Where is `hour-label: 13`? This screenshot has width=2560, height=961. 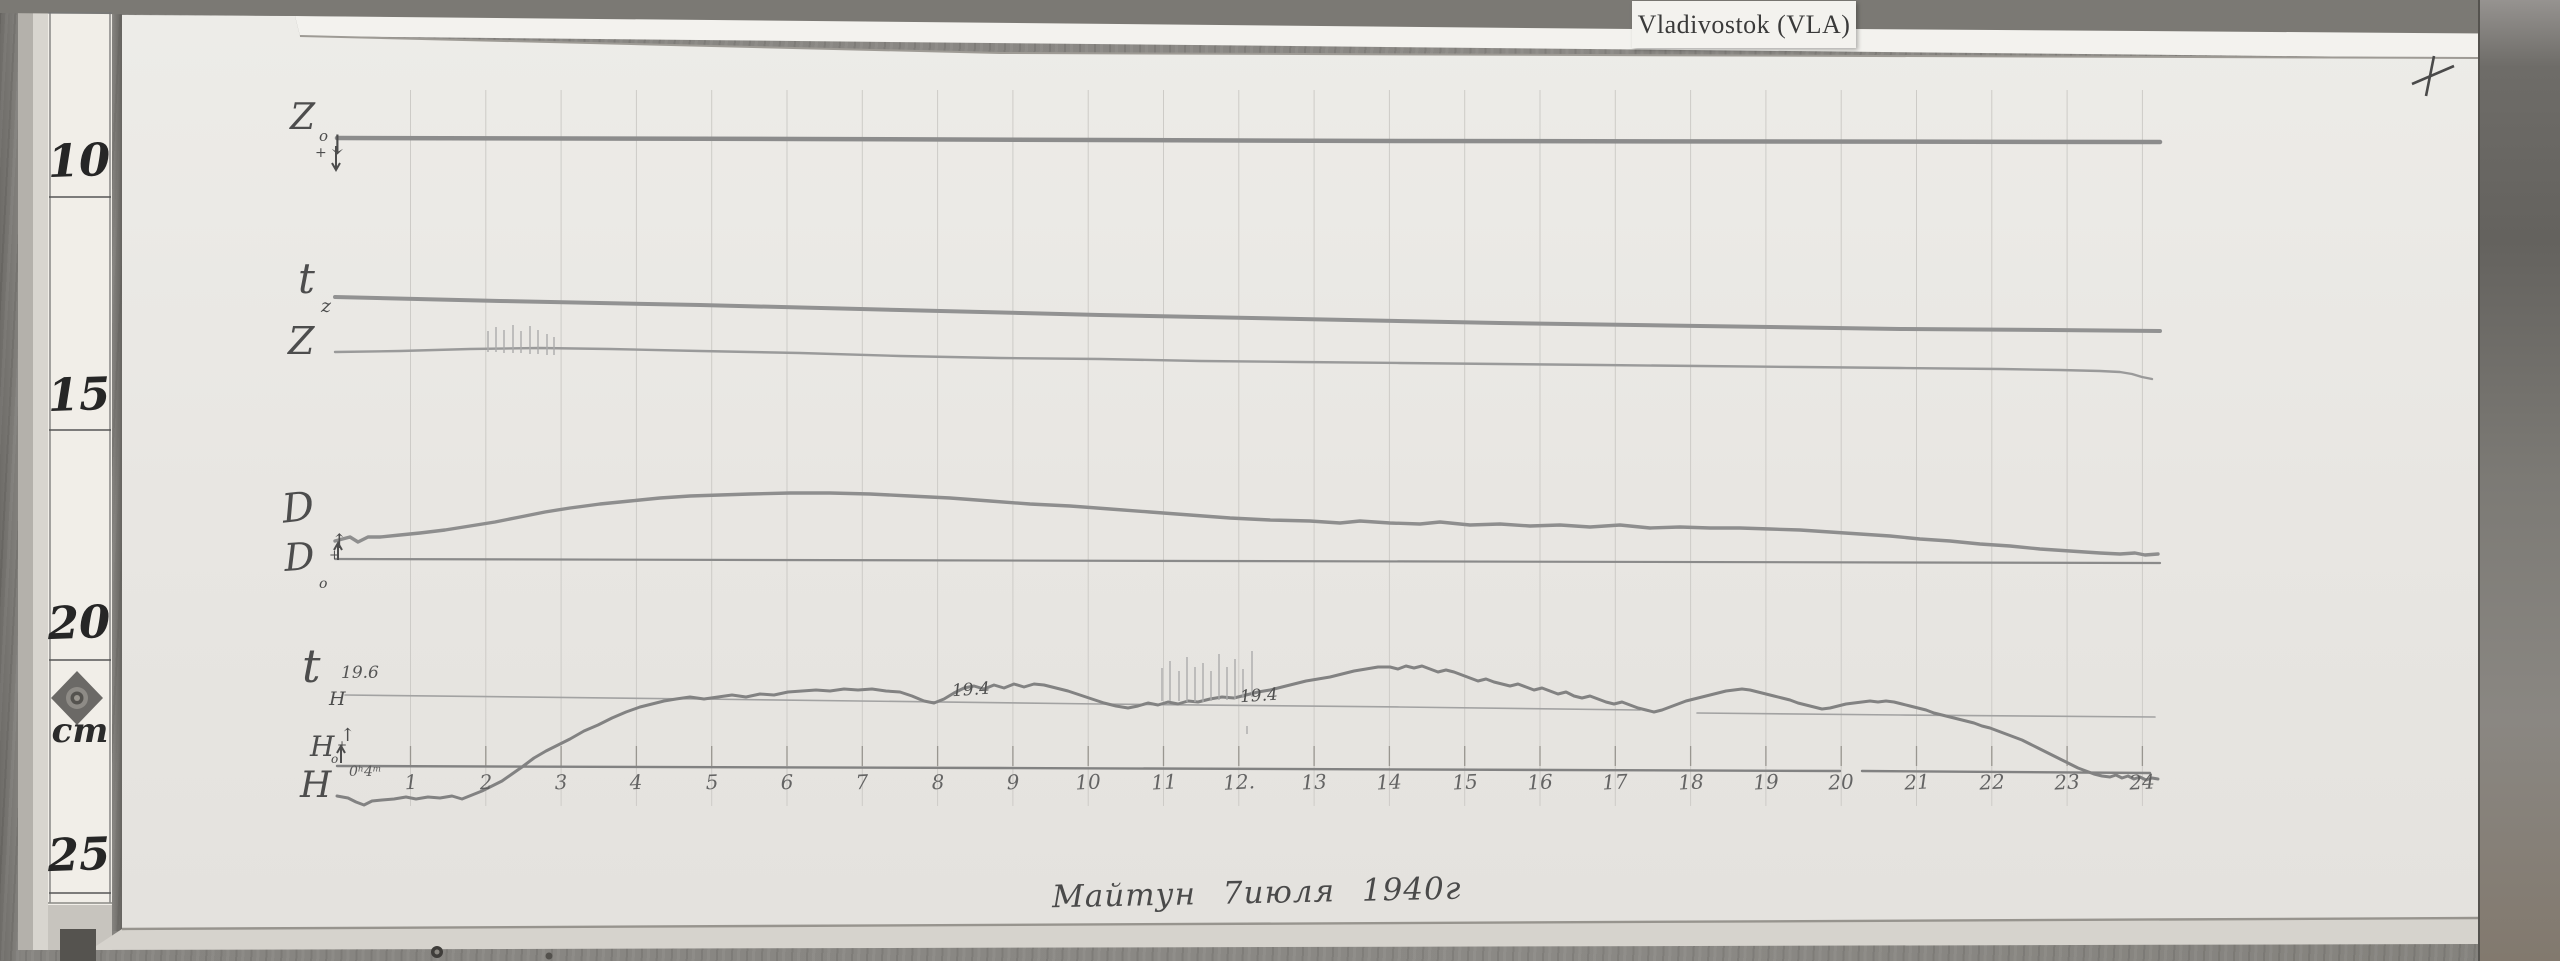 hour-label: 13 is located at coordinates (1314, 782).